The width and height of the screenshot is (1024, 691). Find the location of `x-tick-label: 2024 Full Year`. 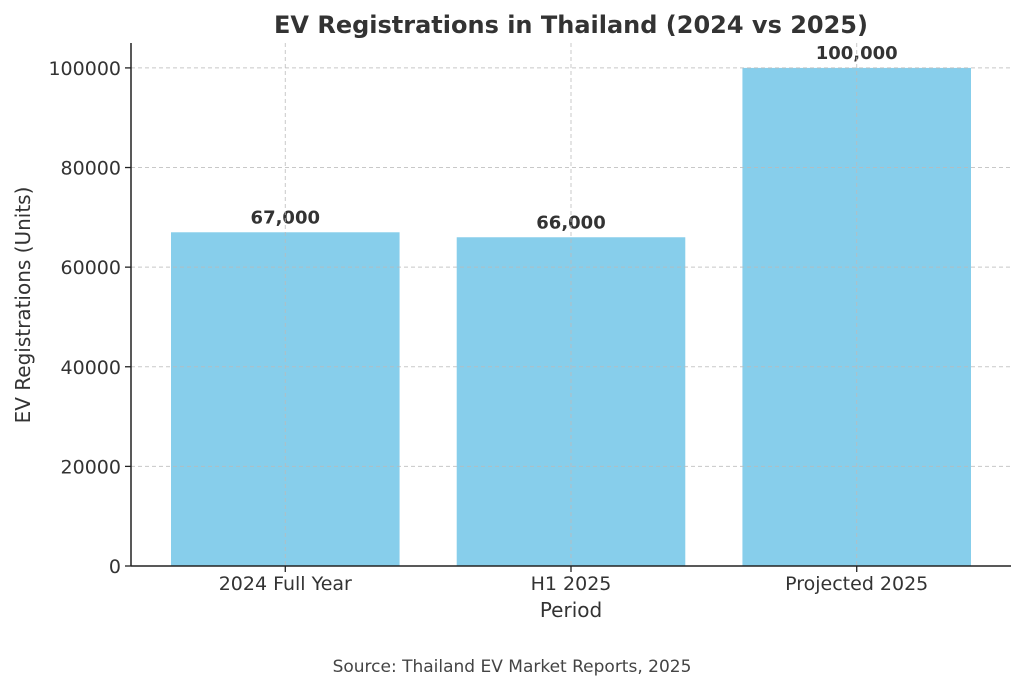

x-tick-label: 2024 Full Year is located at coordinates (285, 584).